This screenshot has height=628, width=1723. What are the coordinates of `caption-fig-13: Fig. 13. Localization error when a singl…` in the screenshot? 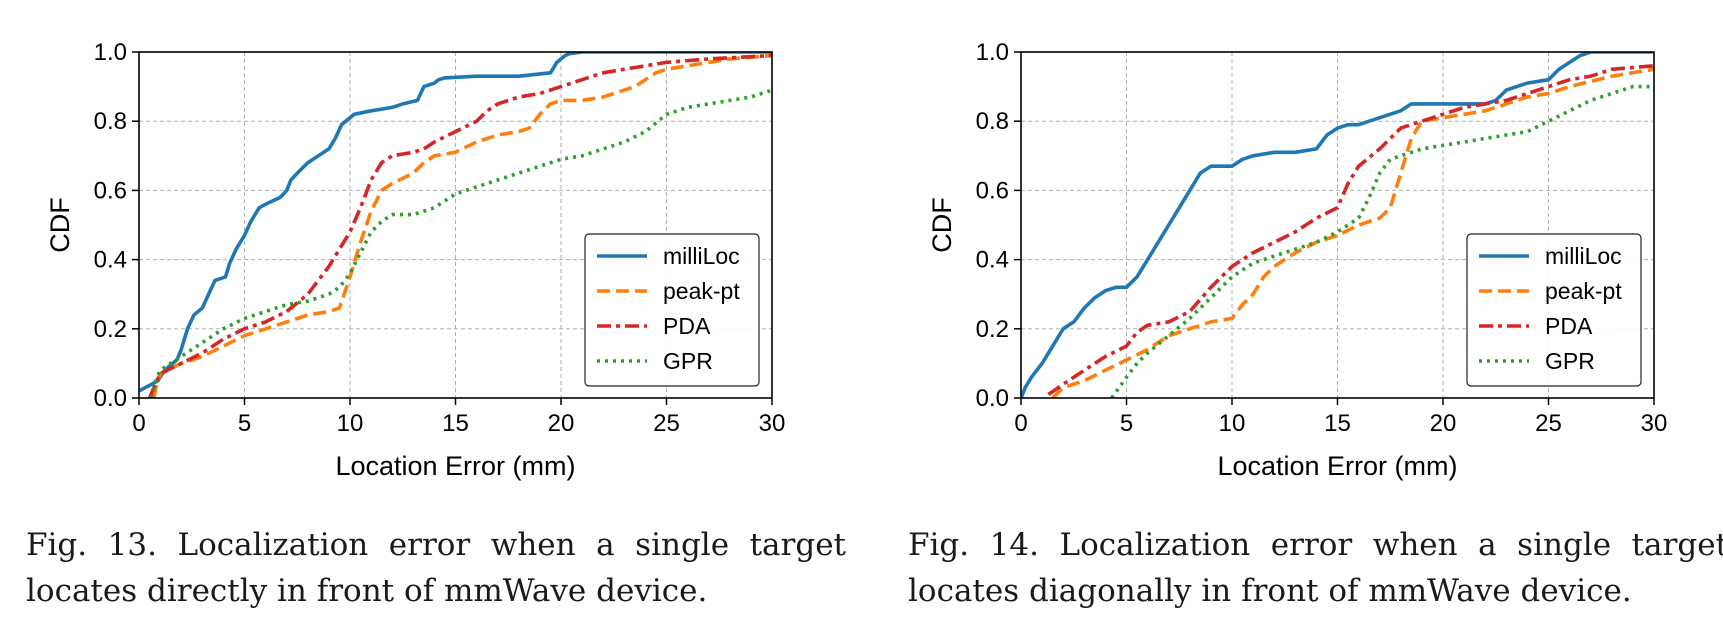 It's located at (436, 568).